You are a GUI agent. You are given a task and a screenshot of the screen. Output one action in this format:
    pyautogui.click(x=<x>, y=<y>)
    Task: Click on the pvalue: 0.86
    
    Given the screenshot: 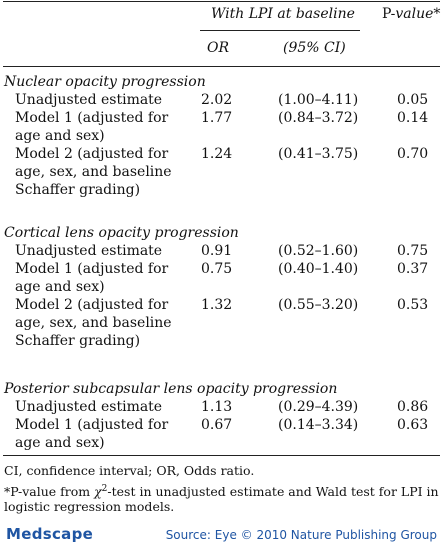 What is the action you would take?
    pyautogui.click(x=413, y=407)
    